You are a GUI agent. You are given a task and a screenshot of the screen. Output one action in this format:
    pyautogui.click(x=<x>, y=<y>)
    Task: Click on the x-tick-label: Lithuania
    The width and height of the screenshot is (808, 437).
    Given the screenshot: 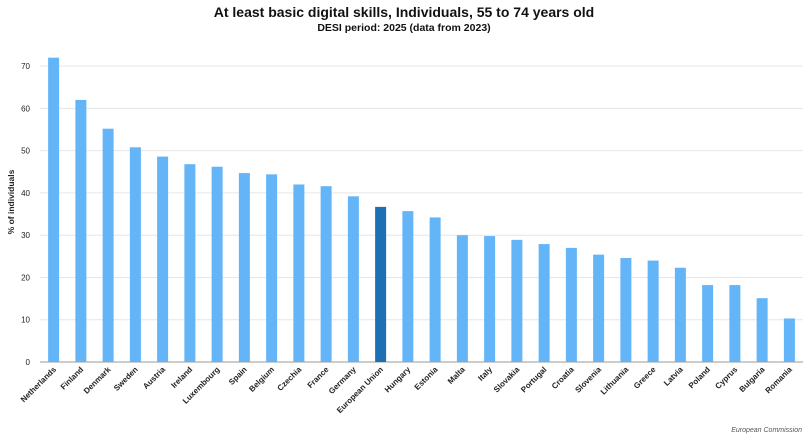 What is the action you would take?
    pyautogui.click(x=615, y=381)
    